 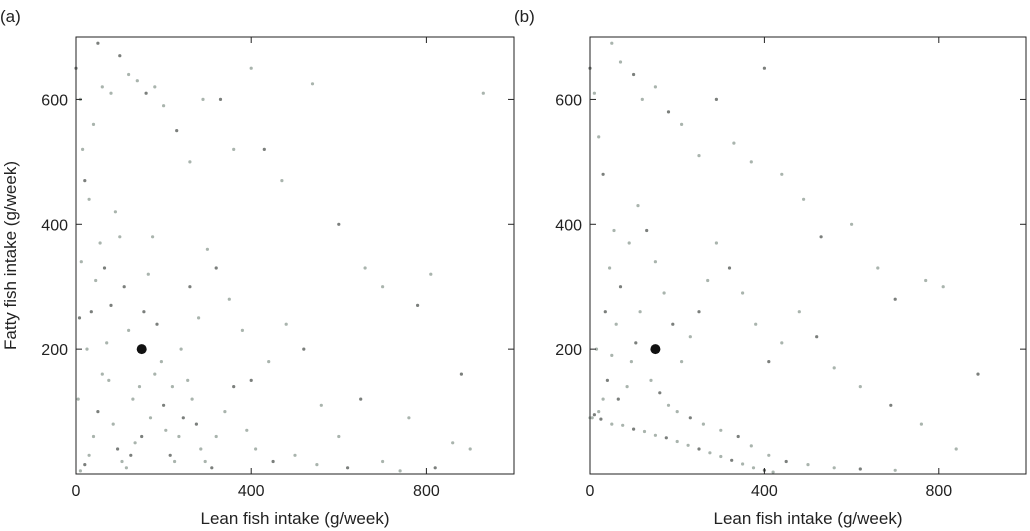 What do you see at coordinates (568, 100) in the screenshot?
I see `y-tick-label: 600` at bounding box center [568, 100].